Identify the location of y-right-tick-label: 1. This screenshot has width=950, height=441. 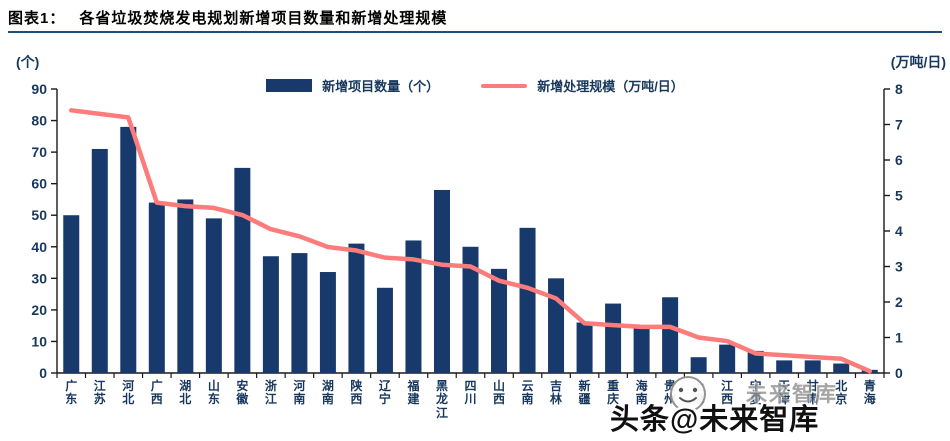
(899, 338).